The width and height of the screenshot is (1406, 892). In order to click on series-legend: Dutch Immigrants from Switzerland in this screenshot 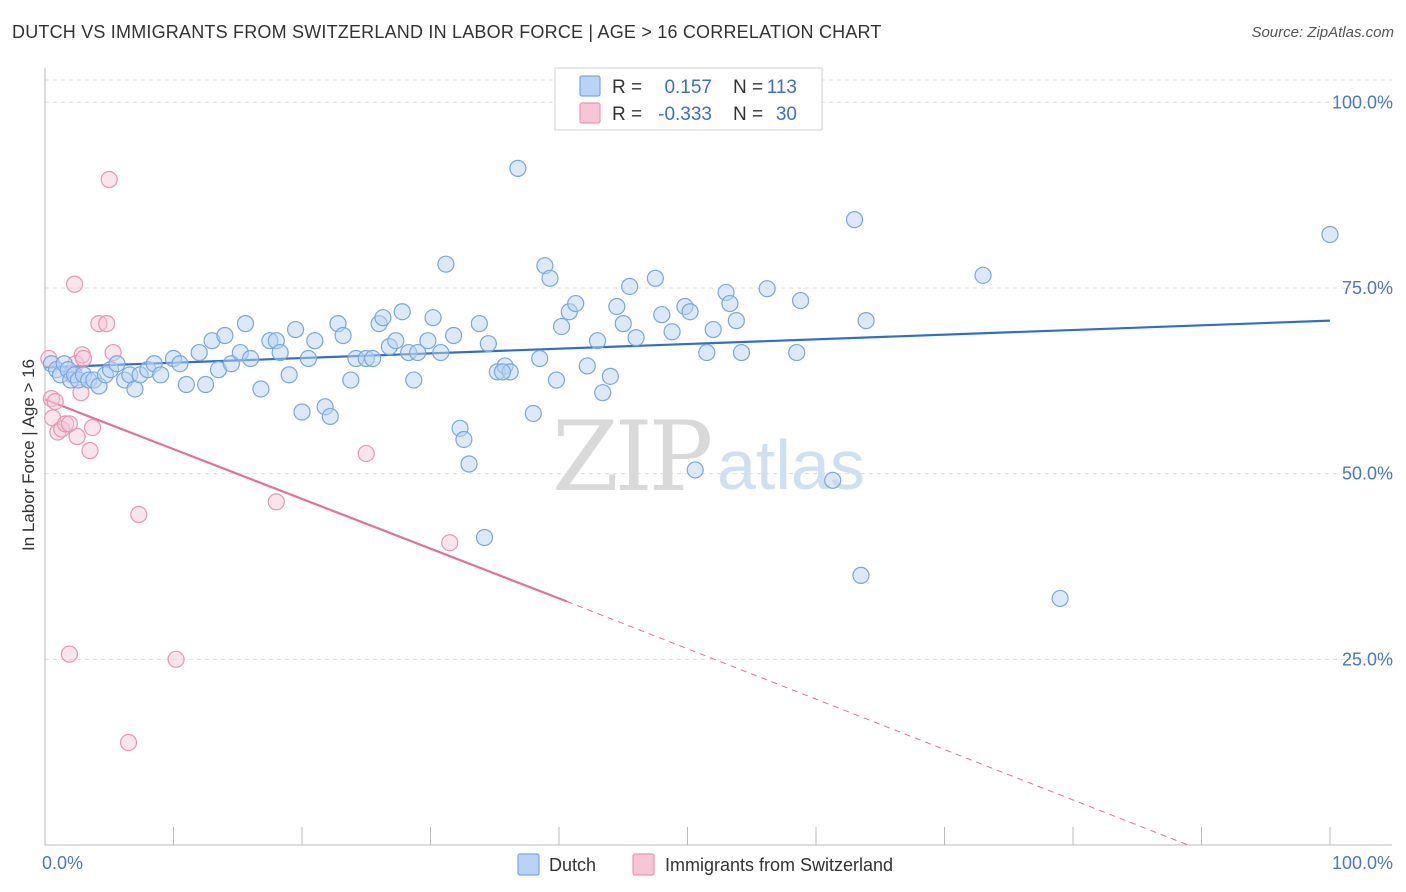, I will do `click(705, 864)`.